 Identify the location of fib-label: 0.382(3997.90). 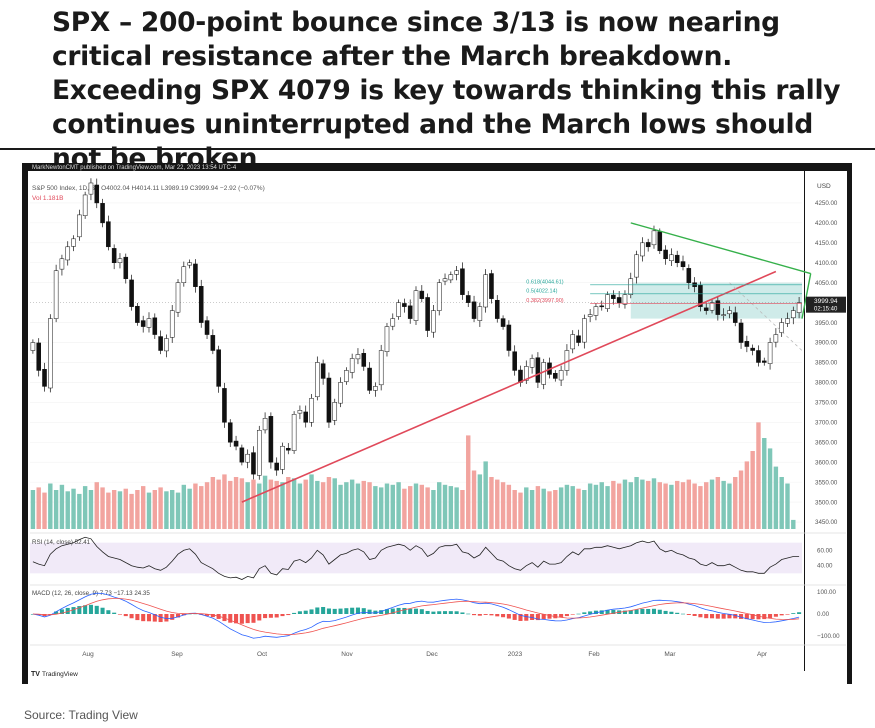
(544, 301).